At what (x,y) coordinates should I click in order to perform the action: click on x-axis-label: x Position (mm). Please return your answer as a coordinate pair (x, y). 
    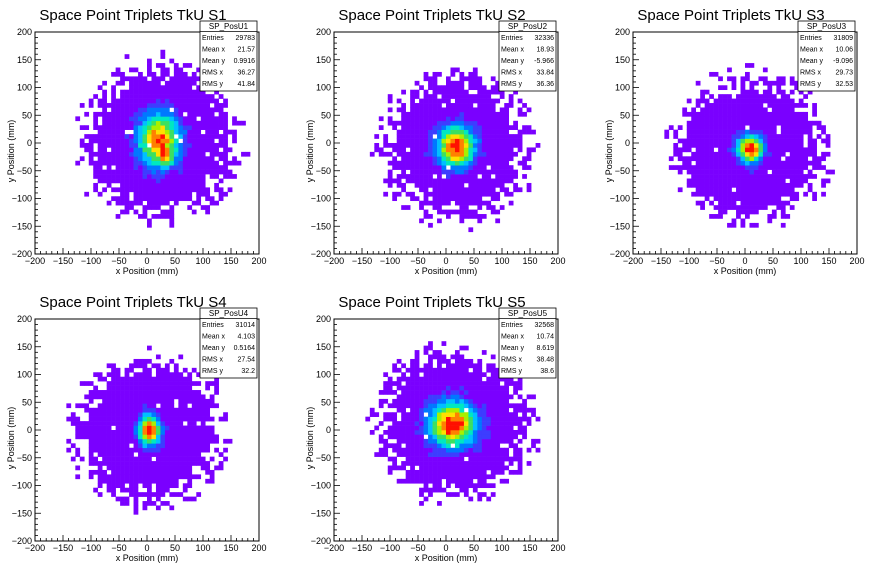
    Looking at the image, I should click on (147, 271).